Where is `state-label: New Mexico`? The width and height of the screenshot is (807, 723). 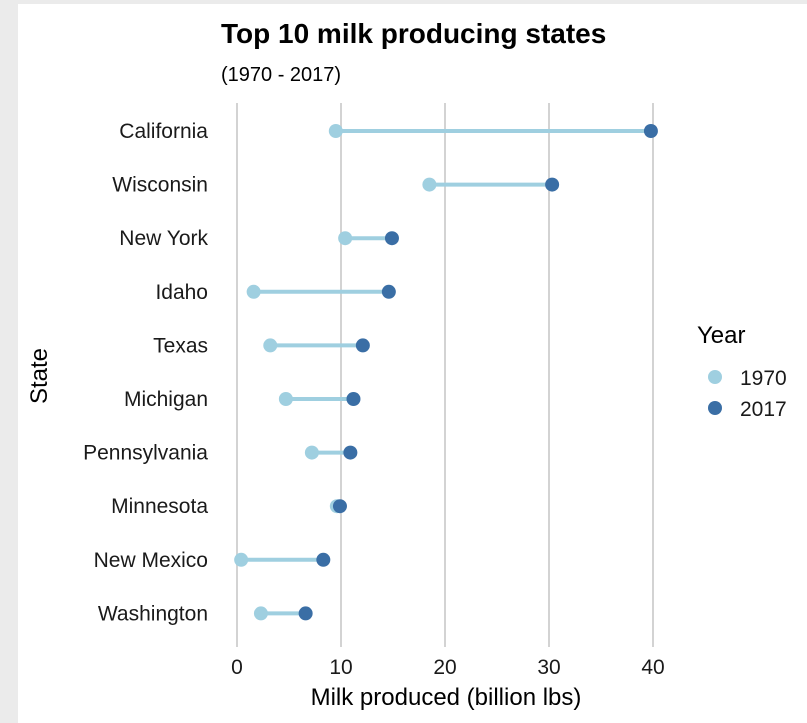 state-label: New Mexico is located at coordinates (151, 560).